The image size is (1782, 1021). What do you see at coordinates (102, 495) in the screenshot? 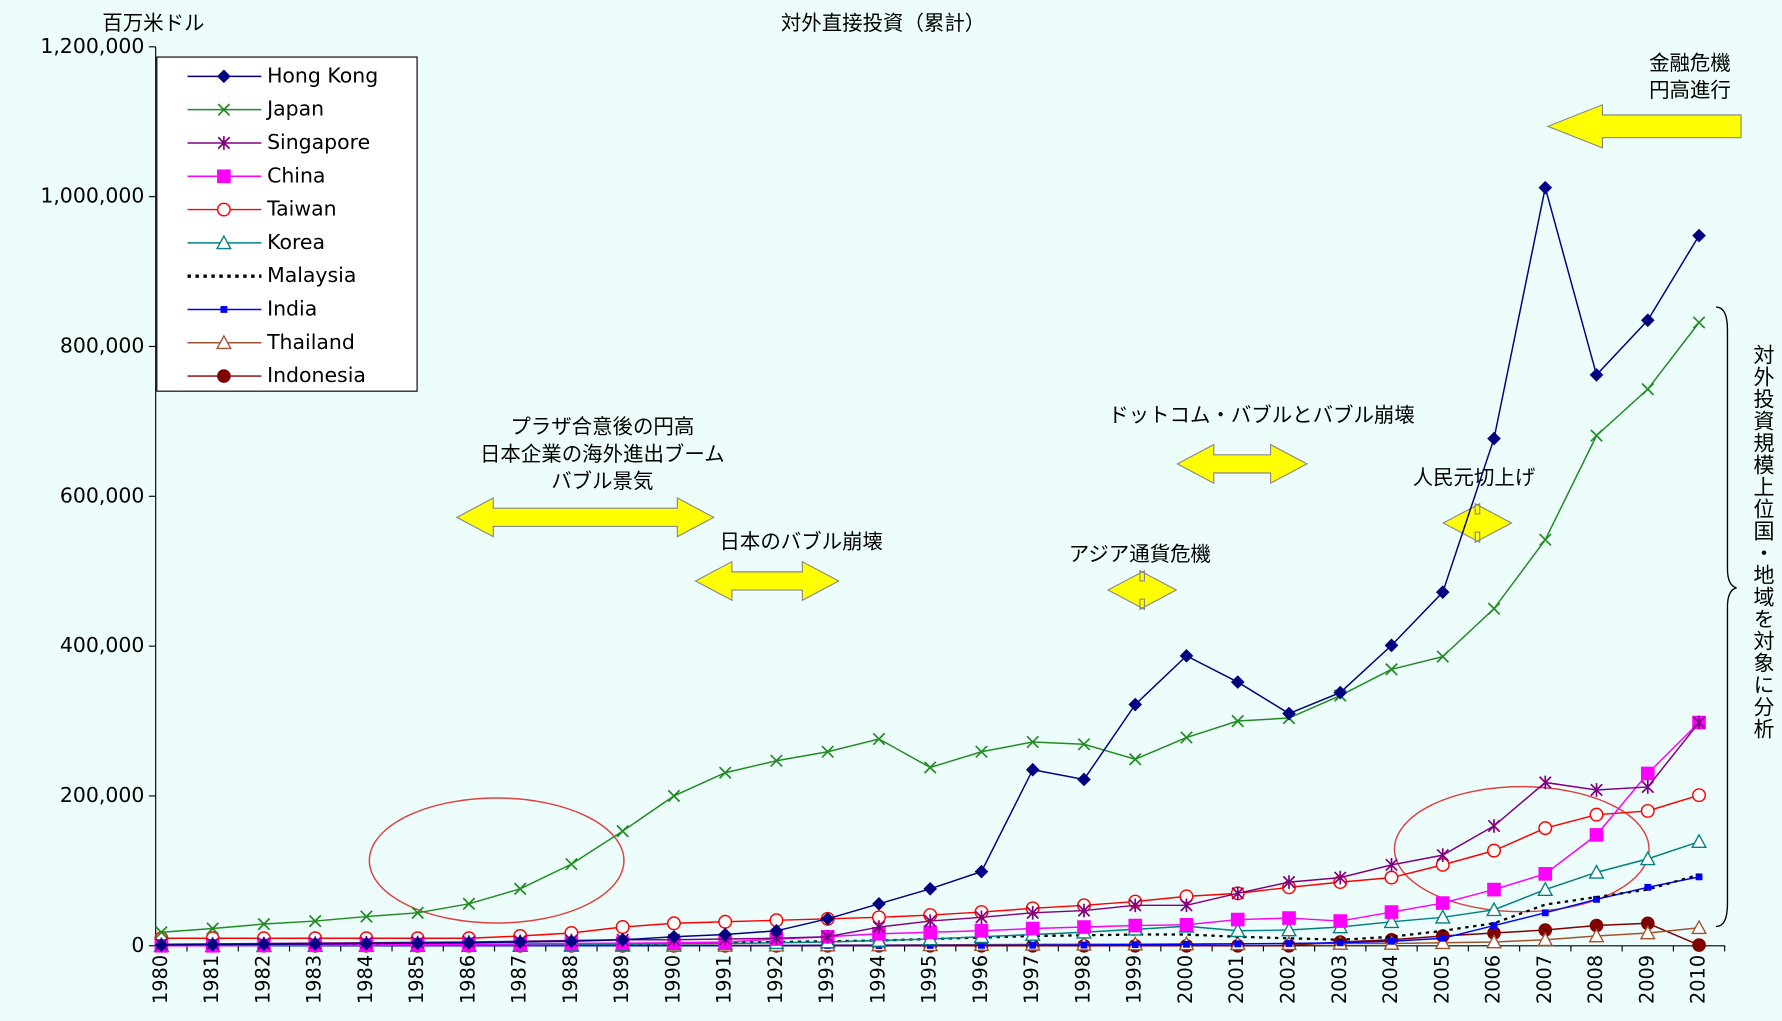
I see `y-tick-label: 600,000` at bounding box center [102, 495].